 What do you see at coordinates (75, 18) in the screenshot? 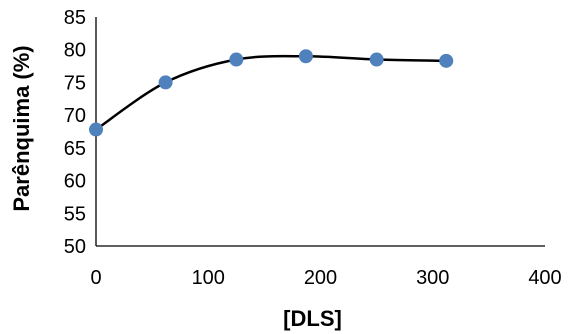
I see `y-tick-label: 85` at bounding box center [75, 18].